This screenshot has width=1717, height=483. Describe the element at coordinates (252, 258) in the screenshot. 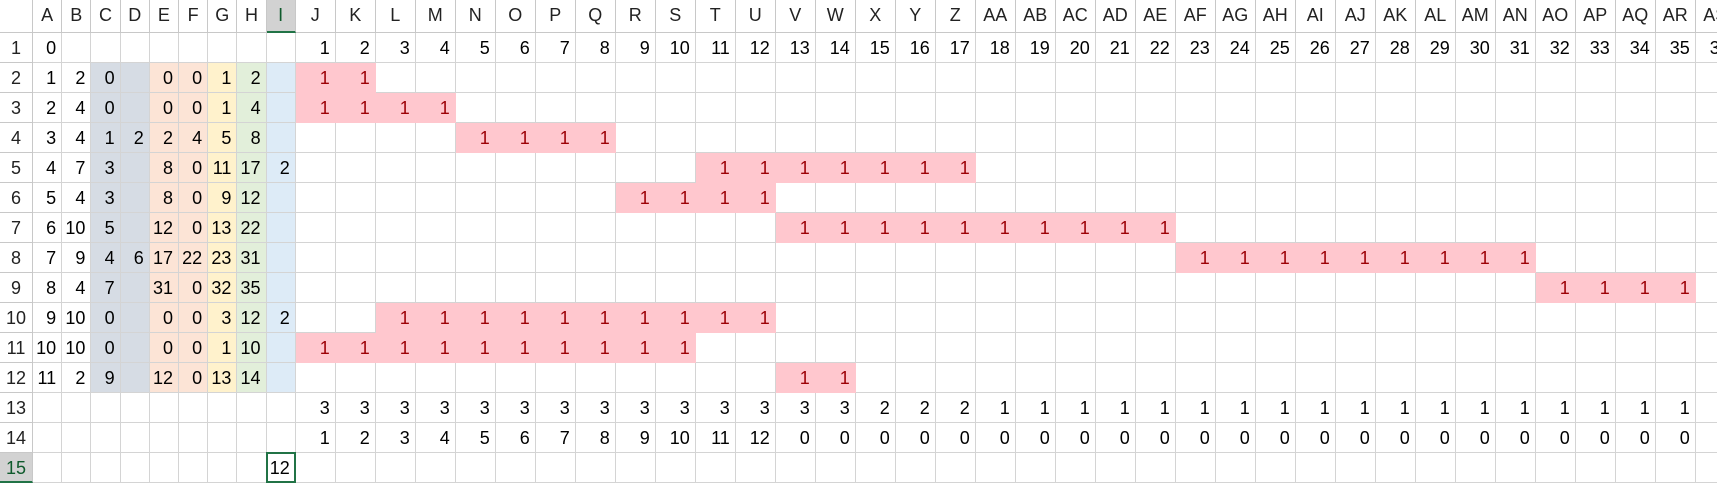

I see `cell: 31` at that location.